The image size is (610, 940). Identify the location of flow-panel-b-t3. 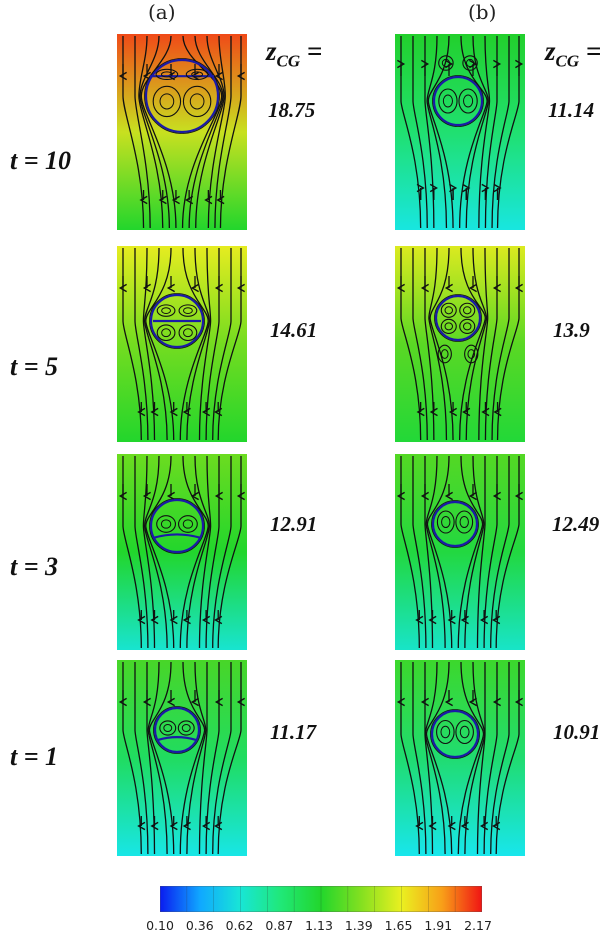
(460, 552).